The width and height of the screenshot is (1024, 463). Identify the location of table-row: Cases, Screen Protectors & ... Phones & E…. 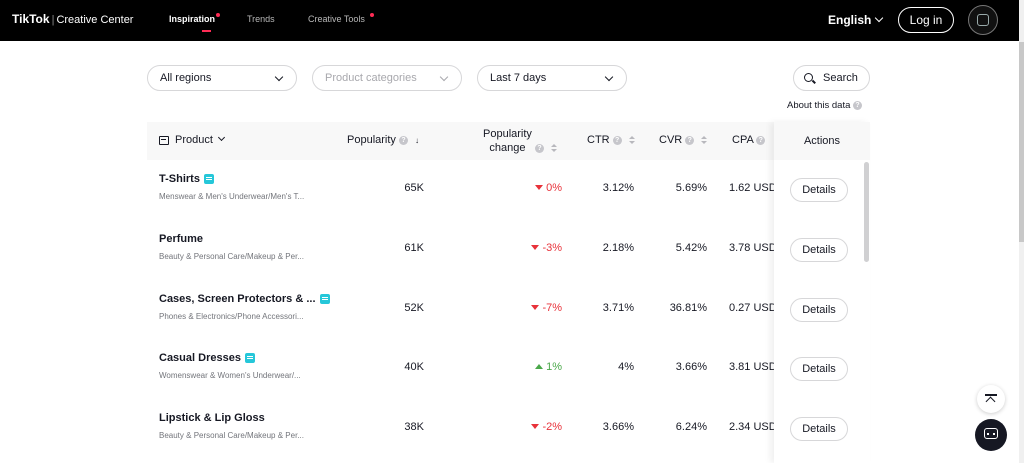
(460, 310).